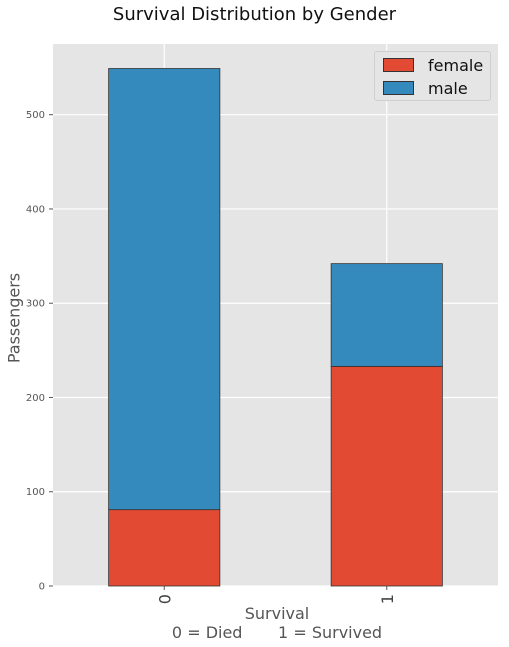 The width and height of the screenshot is (509, 647). I want to click on legend-item-female: female, so click(433, 65).